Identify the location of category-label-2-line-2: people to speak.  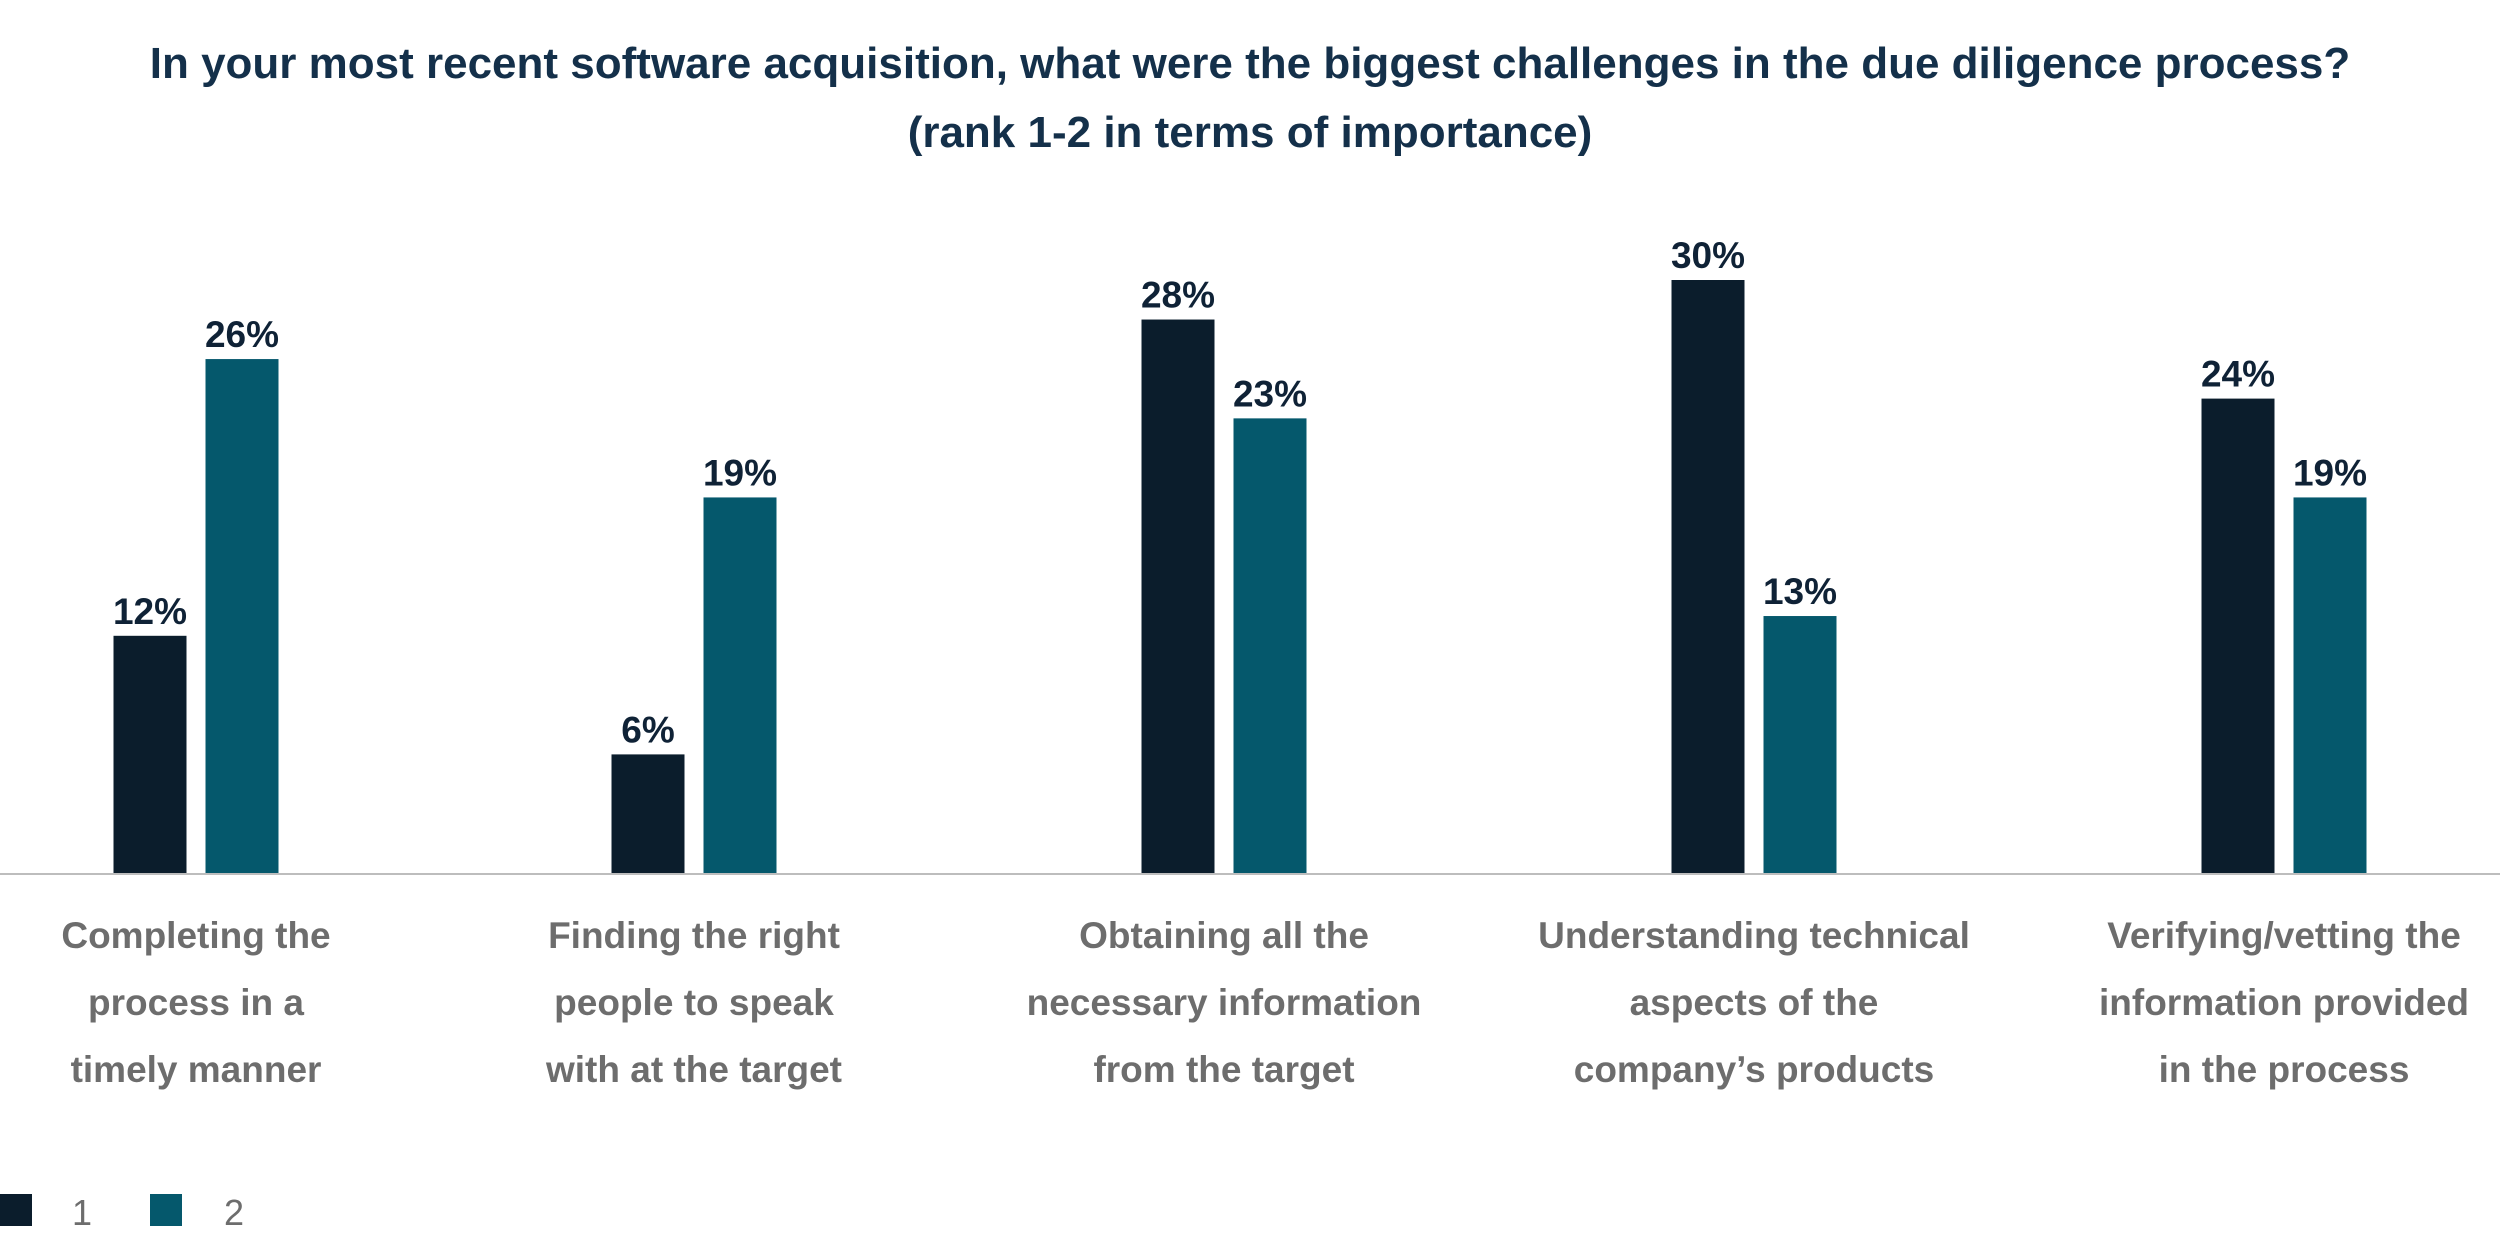
(694, 1002).